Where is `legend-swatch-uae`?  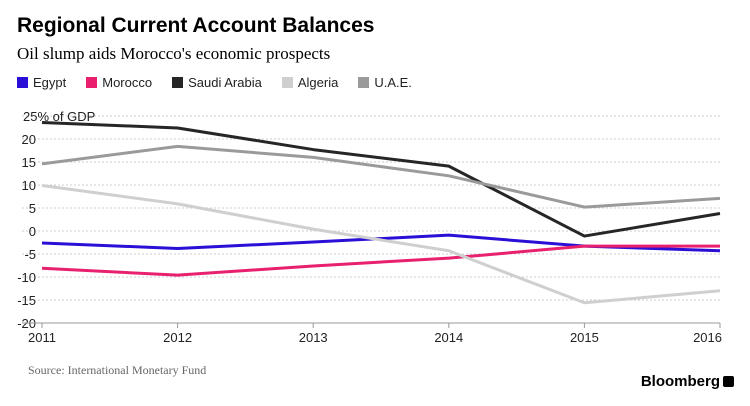
legend-swatch-uae is located at coordinates (364, 82).